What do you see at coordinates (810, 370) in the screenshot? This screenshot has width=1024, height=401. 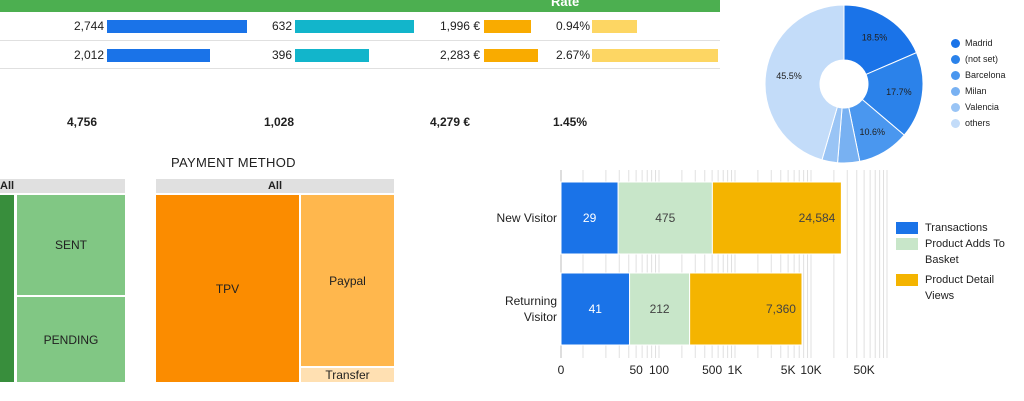 I see `x-tick-label: 10K` at bounding box center [810, 370].